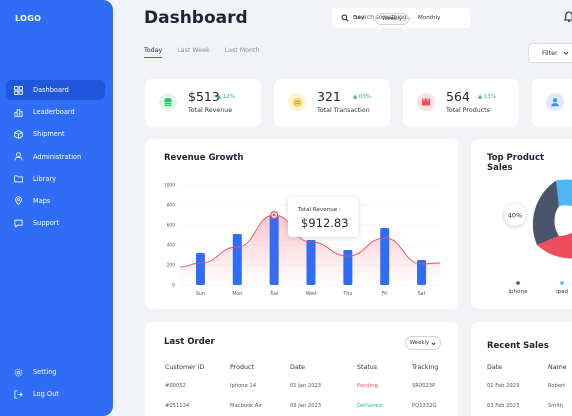 The width and height of the screenshot is (572, 416). What do you see at coordinates (429, 18) in the screenshot?
I see `period-monthly: Monthly` at bounding box center [429, 18].